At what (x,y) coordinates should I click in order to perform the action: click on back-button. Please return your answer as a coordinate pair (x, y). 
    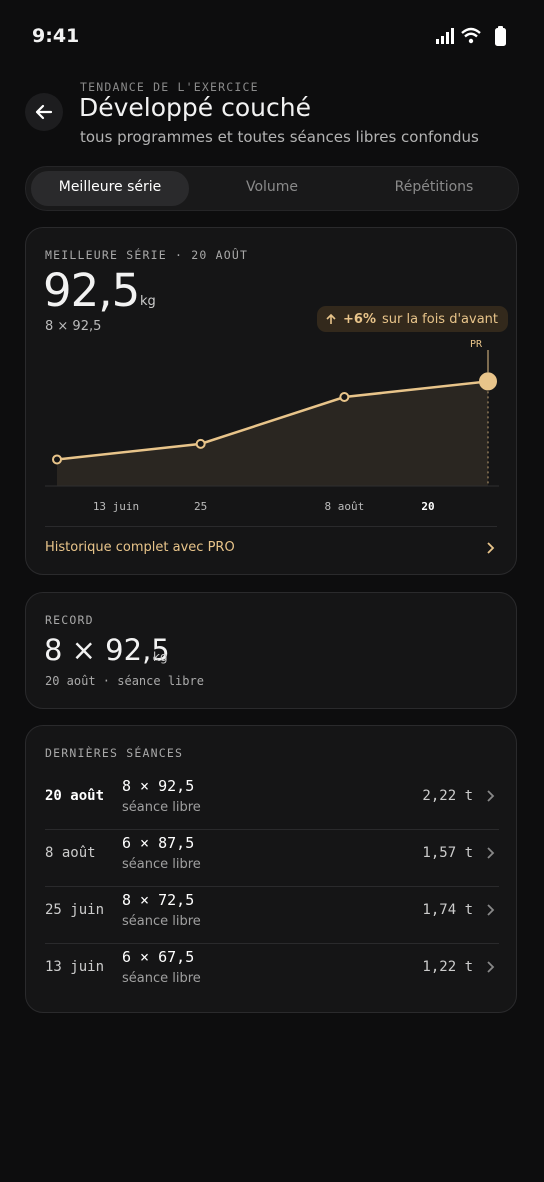
    Looking at the image, I should click on (44, 112).